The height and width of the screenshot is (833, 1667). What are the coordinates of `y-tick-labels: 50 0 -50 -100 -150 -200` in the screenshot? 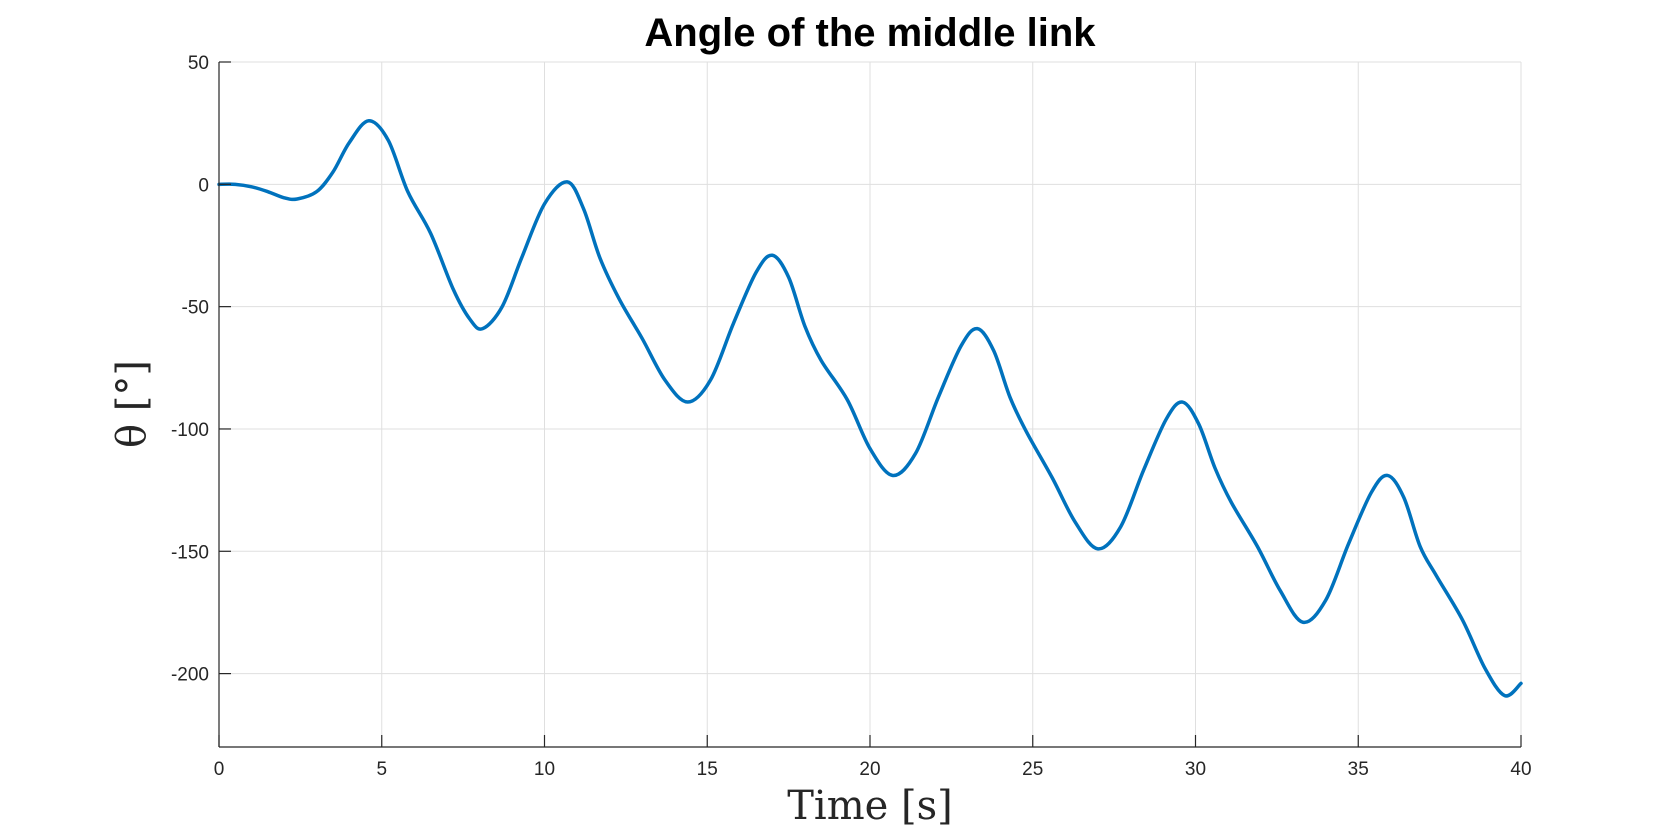 It's located at (190, 369).